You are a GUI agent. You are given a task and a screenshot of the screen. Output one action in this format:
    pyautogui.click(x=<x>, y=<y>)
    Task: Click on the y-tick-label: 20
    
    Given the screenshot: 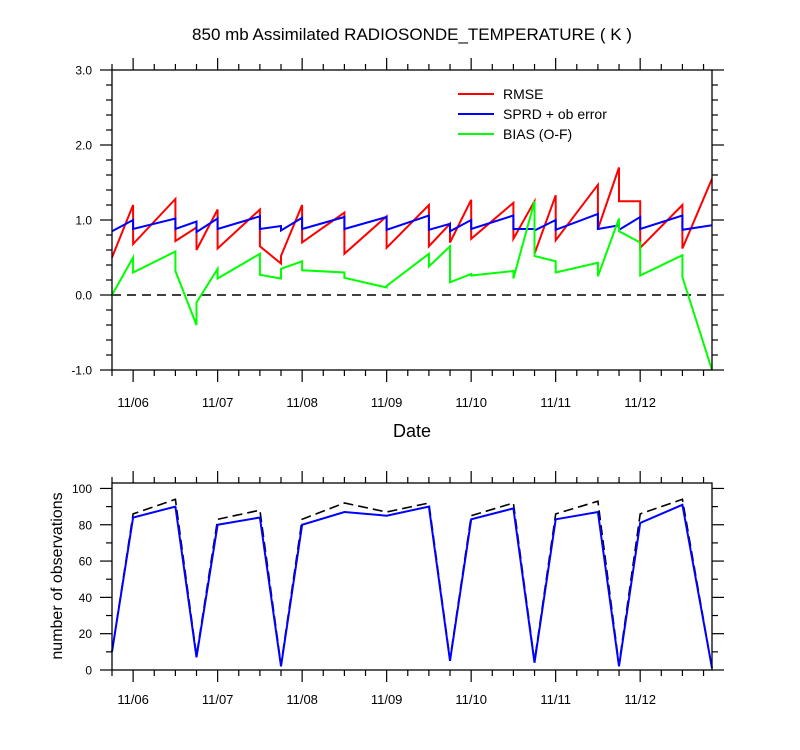 What is the action you would take?
    pyautogui.click(x=86, y=634)
    